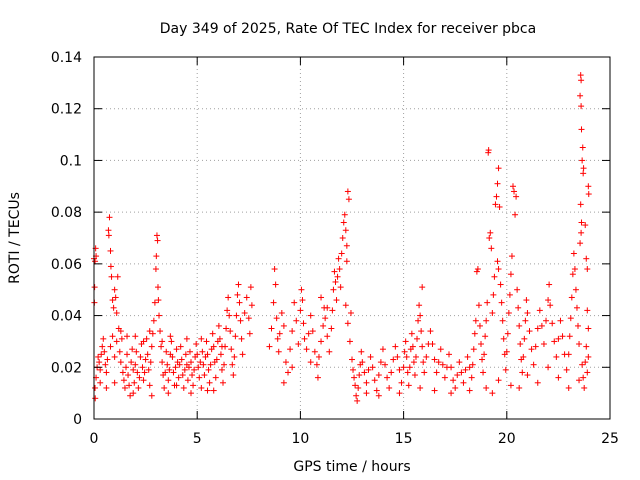 The image size is (640, 480). What do you see at coordinates (351, 467) in the screenshot?
I see `x-axis-label: GPS time / hours` at bounding box center [351, 467].